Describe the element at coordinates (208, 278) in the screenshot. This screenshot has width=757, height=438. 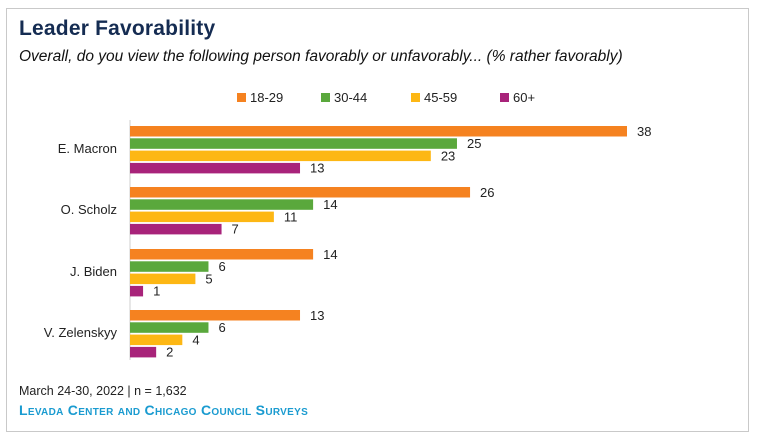
I see `data-label: 5` at that location.